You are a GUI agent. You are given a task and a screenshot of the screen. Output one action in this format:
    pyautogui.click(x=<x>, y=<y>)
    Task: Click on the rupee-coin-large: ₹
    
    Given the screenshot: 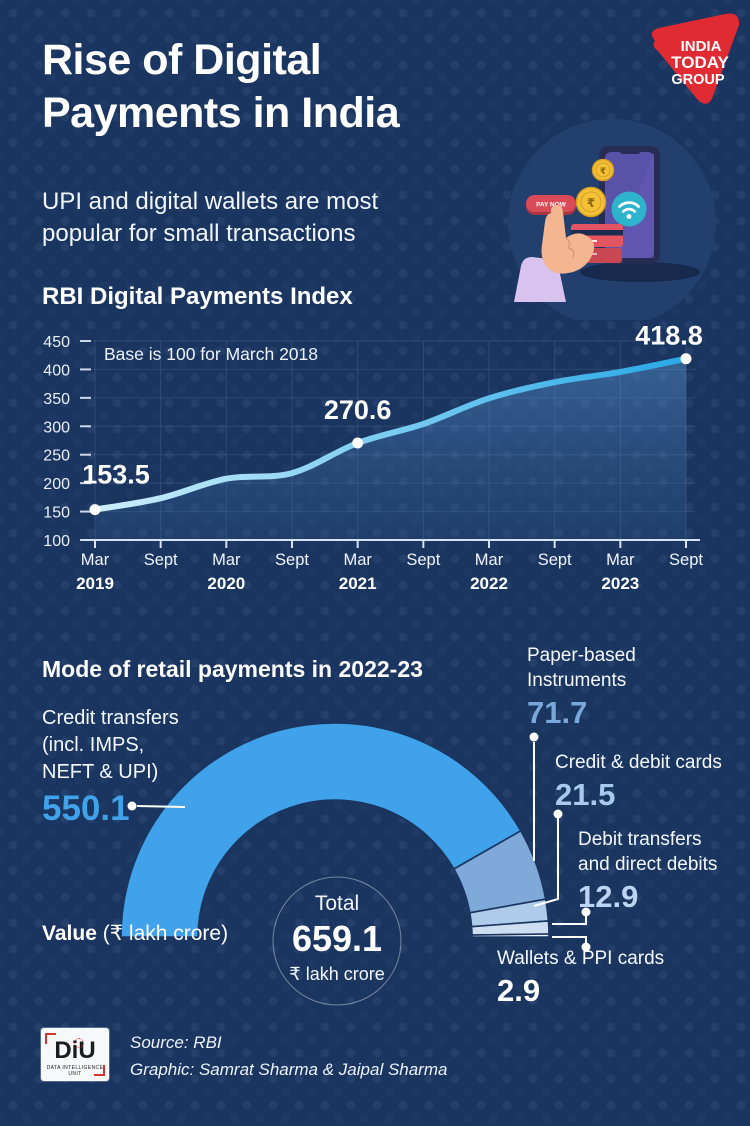 What is the action you would take?
    pyautogui.click(x=591, y=202)
    